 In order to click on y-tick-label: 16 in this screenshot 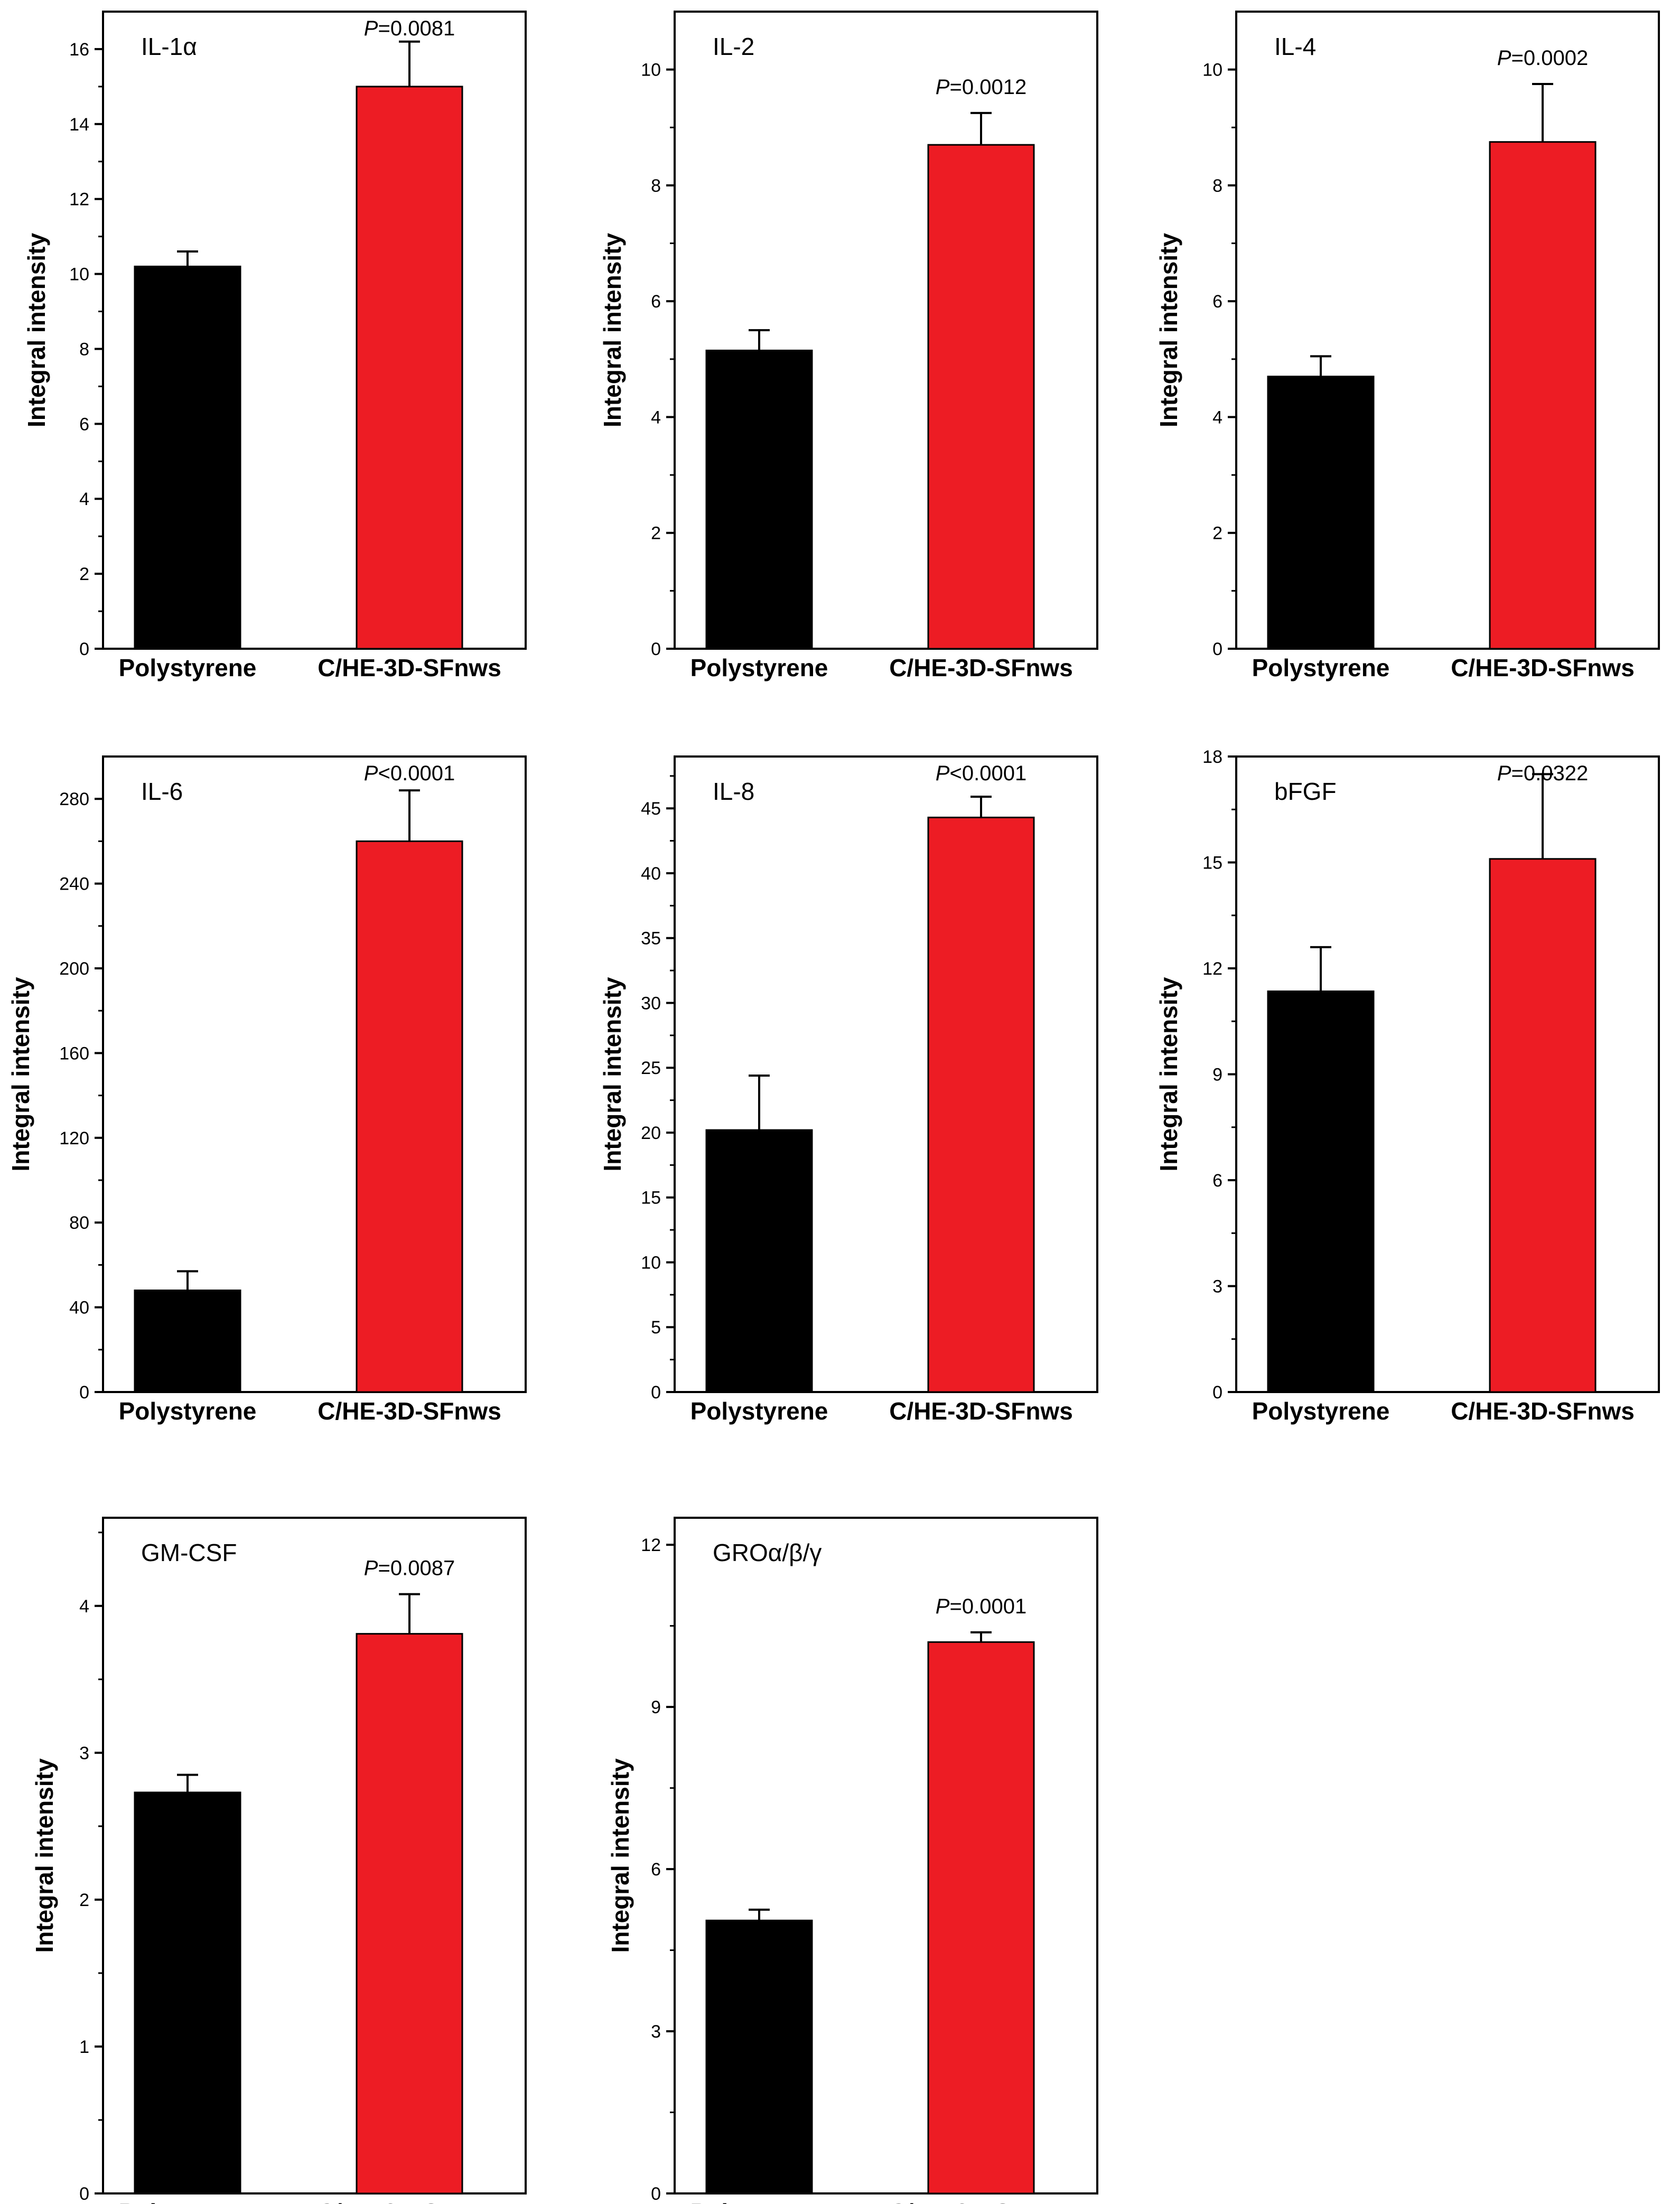, I will do `click(79, 50)`.